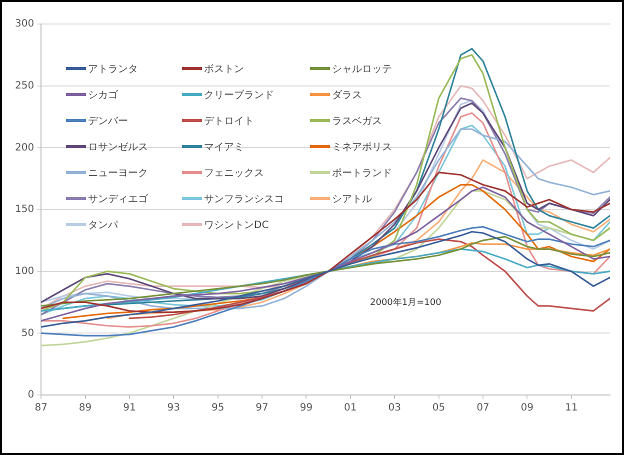 The image size is (624, 455). I want to click on annotation: 2000年1月=100, so click(406, 302).